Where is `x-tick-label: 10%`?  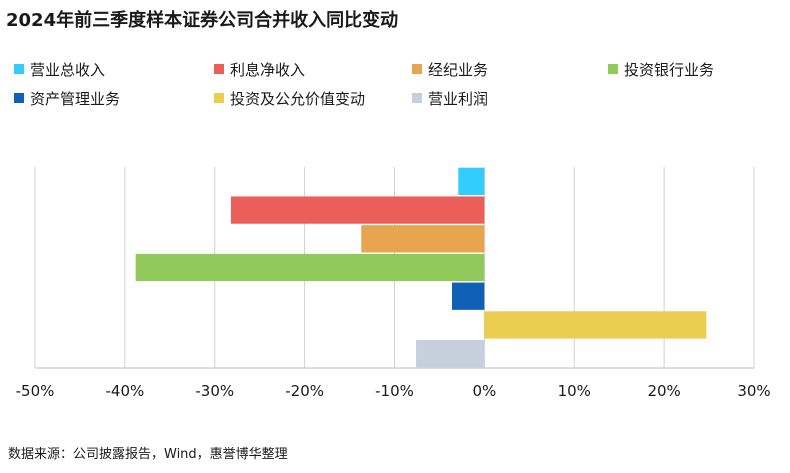
x-tick-label: 10% is located at coordinates (574, 391).